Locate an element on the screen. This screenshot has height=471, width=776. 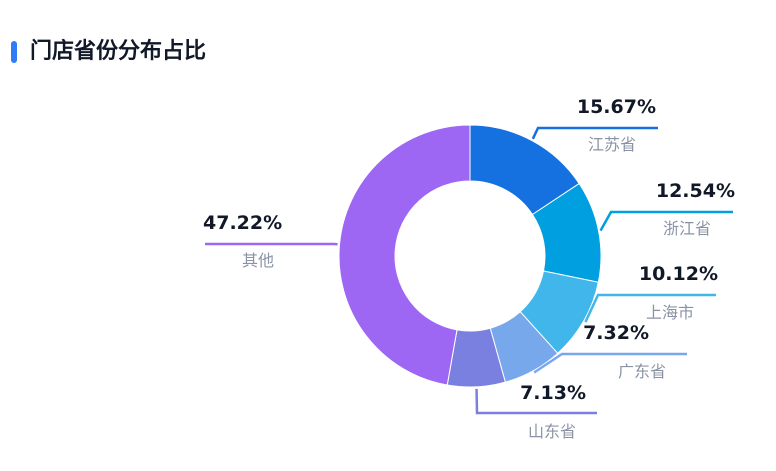
data-label-category-4: 广东省 is located at coordinates (642, 371).